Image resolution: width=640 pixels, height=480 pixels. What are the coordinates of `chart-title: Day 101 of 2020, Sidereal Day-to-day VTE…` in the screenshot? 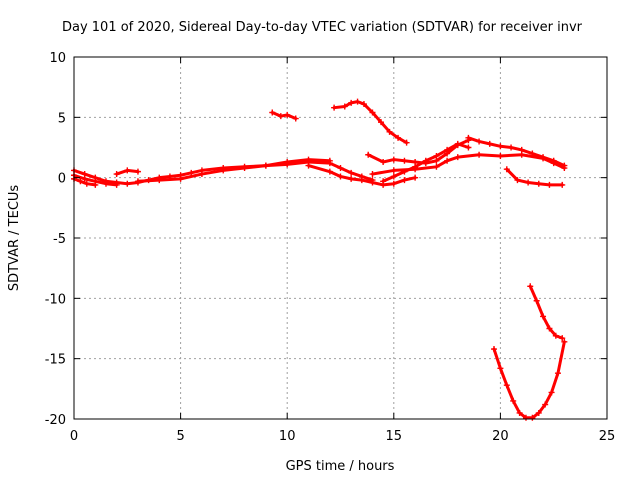 It's located at (322, 27).